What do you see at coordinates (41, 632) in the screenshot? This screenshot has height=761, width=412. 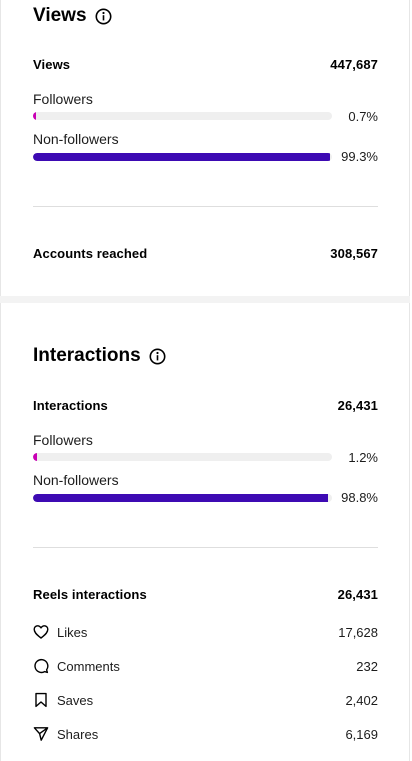 I see `heart-icon` at bounding box center [41, 632].